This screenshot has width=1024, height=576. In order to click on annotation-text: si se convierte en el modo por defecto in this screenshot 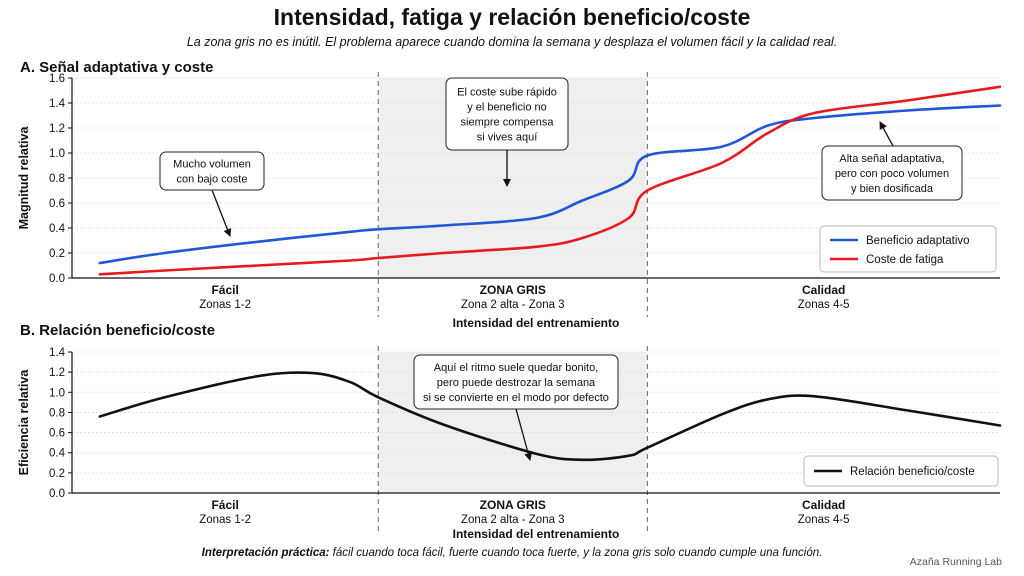, I will do `click(516, 398)`.